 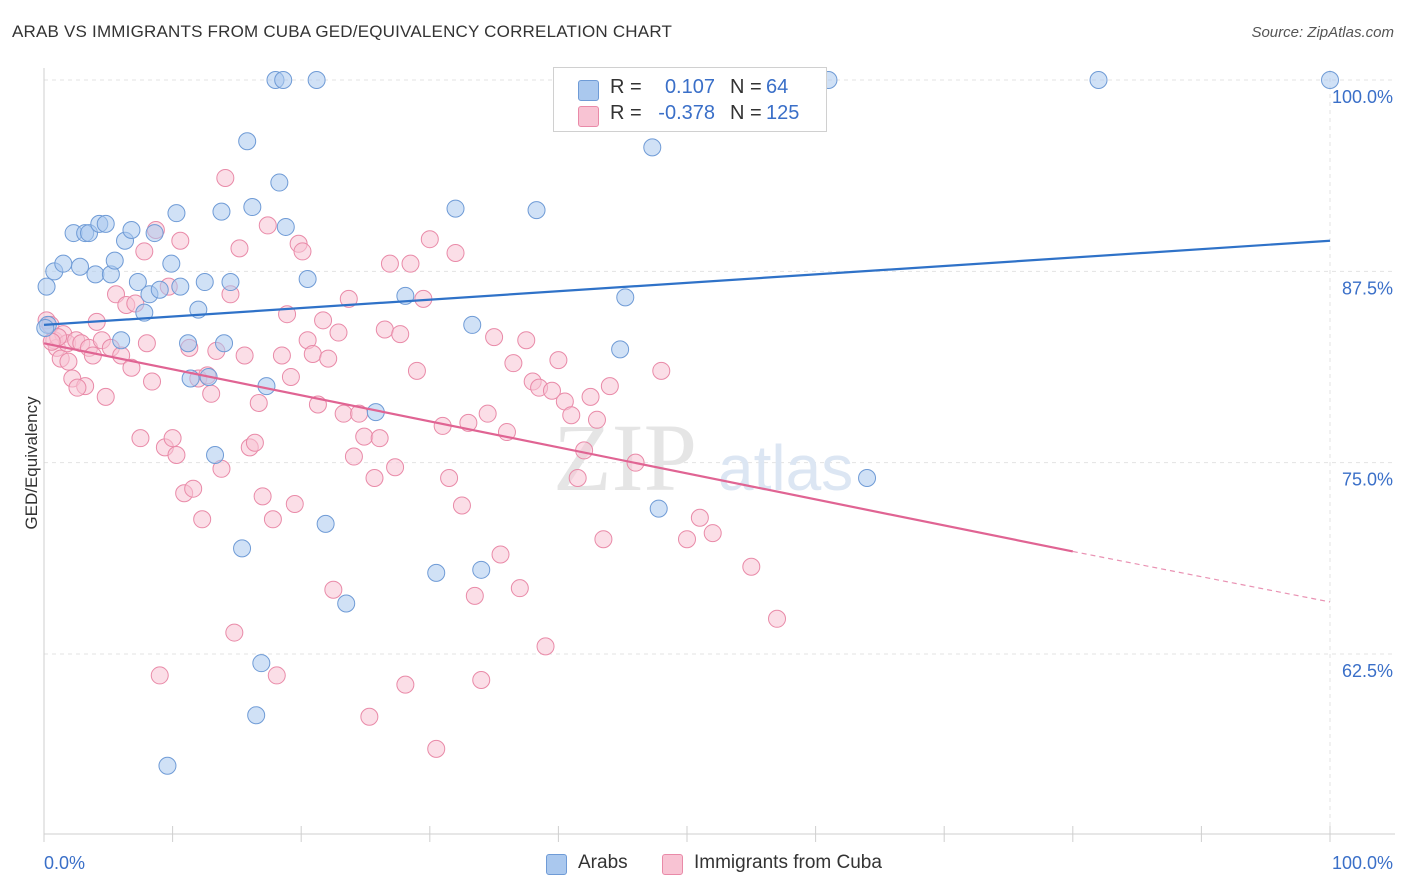 I want to click on x-tick-label: 100.0%, so click(x=1362, y=863).